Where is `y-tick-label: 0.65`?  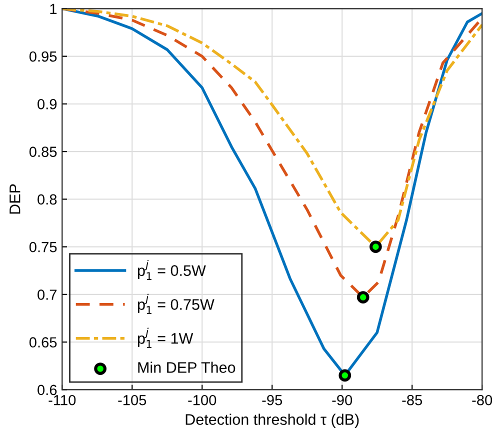 y-tick-label: 0.65 is located at coordinates (43, 342).